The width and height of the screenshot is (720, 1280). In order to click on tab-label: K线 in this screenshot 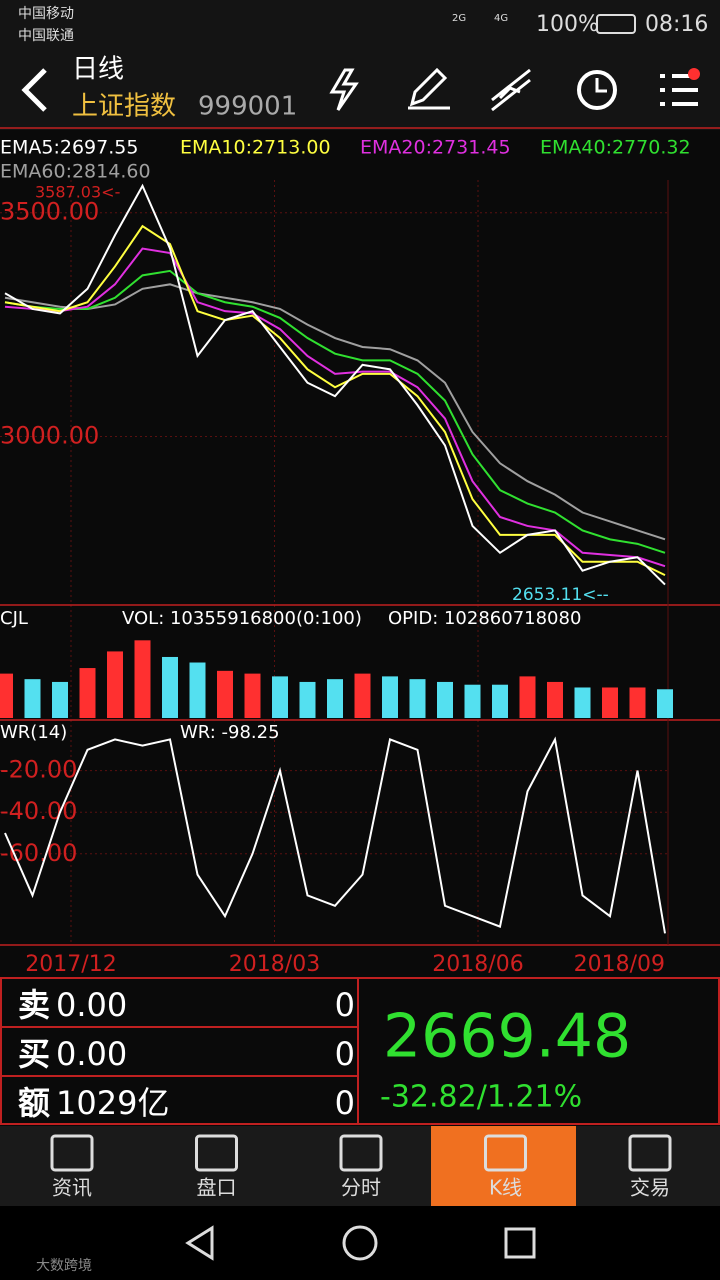, I will do `click(505, 1188)`.